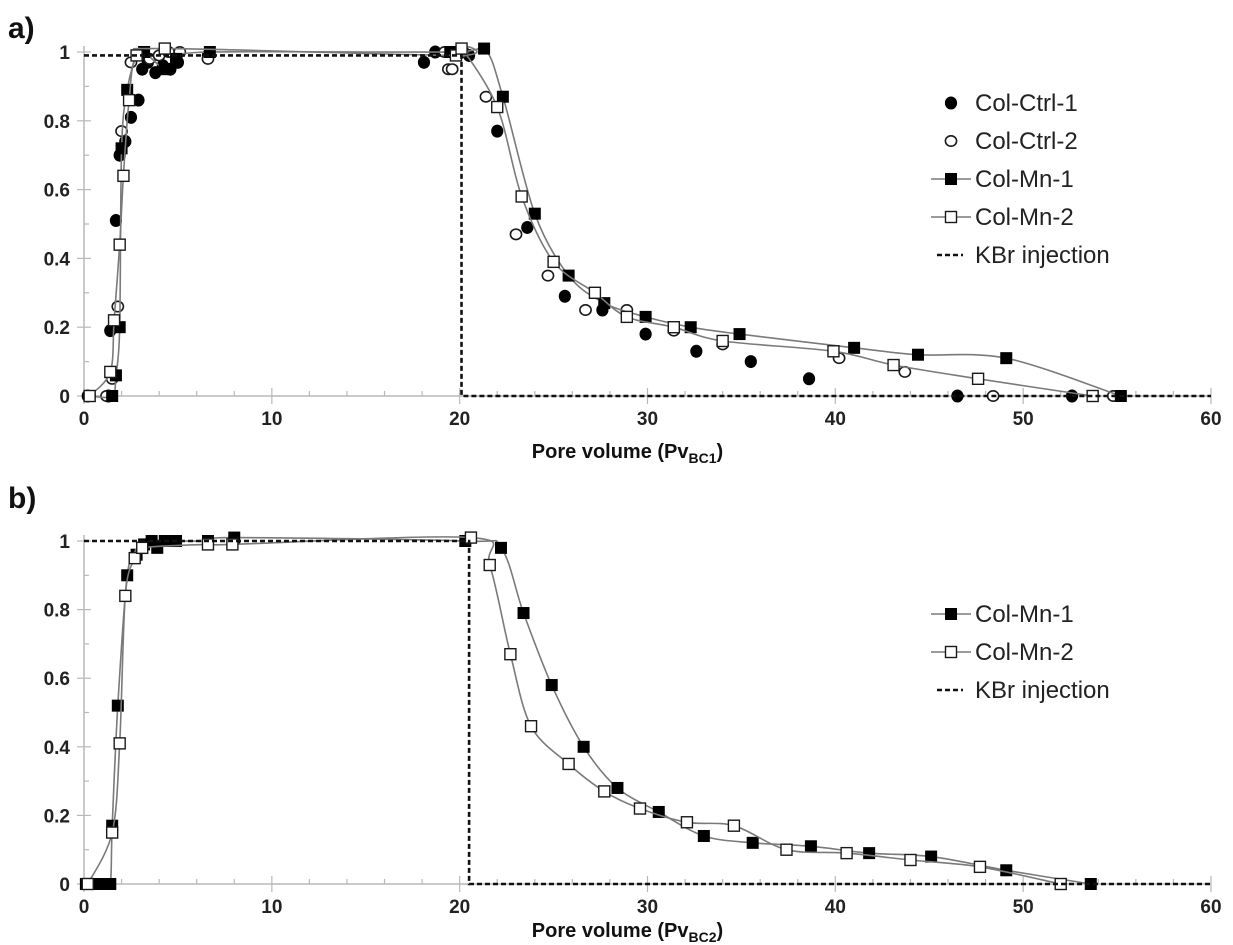  I want to click on x-tick-label: 20, so click(459, 907).